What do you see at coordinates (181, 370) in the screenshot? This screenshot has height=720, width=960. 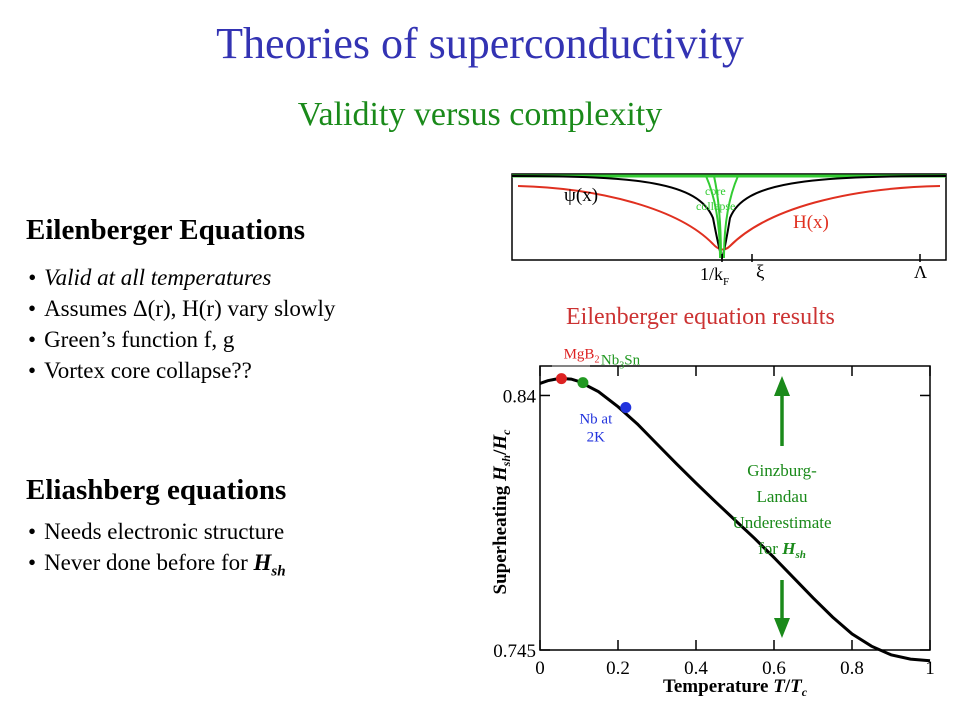 I see `list-item: Vortex core collapse??` at bounding box center [181, 370].